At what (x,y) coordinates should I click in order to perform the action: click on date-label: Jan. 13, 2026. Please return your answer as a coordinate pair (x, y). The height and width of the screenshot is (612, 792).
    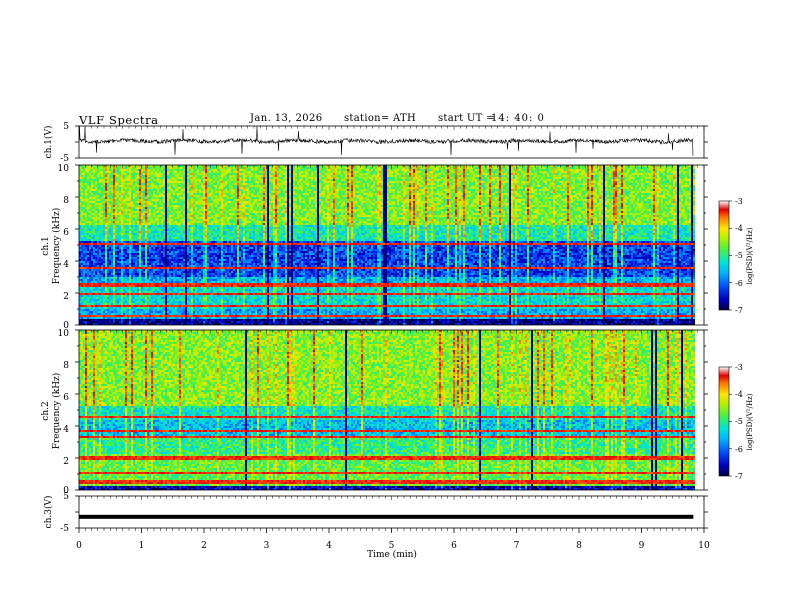
    Looking at the image, I should click on (286, 118).